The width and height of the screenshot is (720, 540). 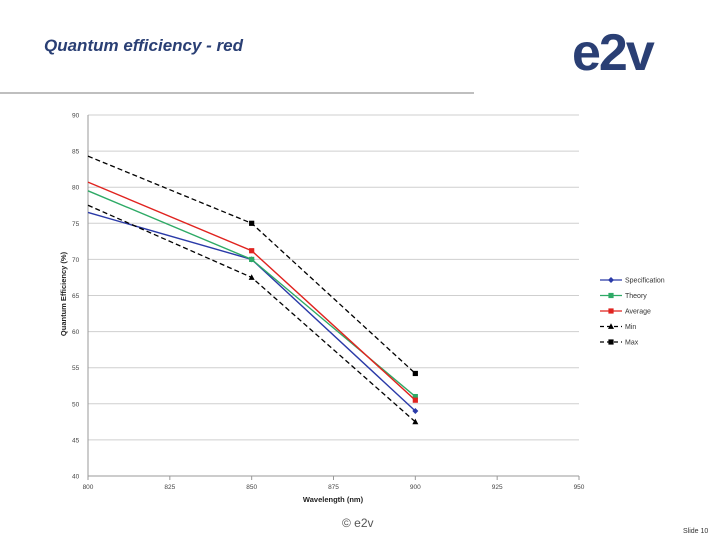 I want to click on y-tick-label-55: 55, so click(x=76, y=368).